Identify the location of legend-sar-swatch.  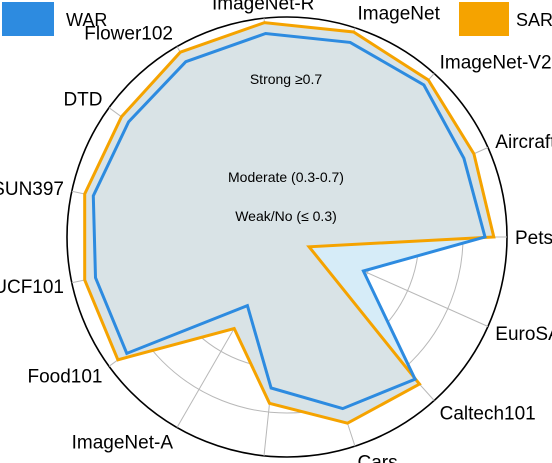
(484, 19).